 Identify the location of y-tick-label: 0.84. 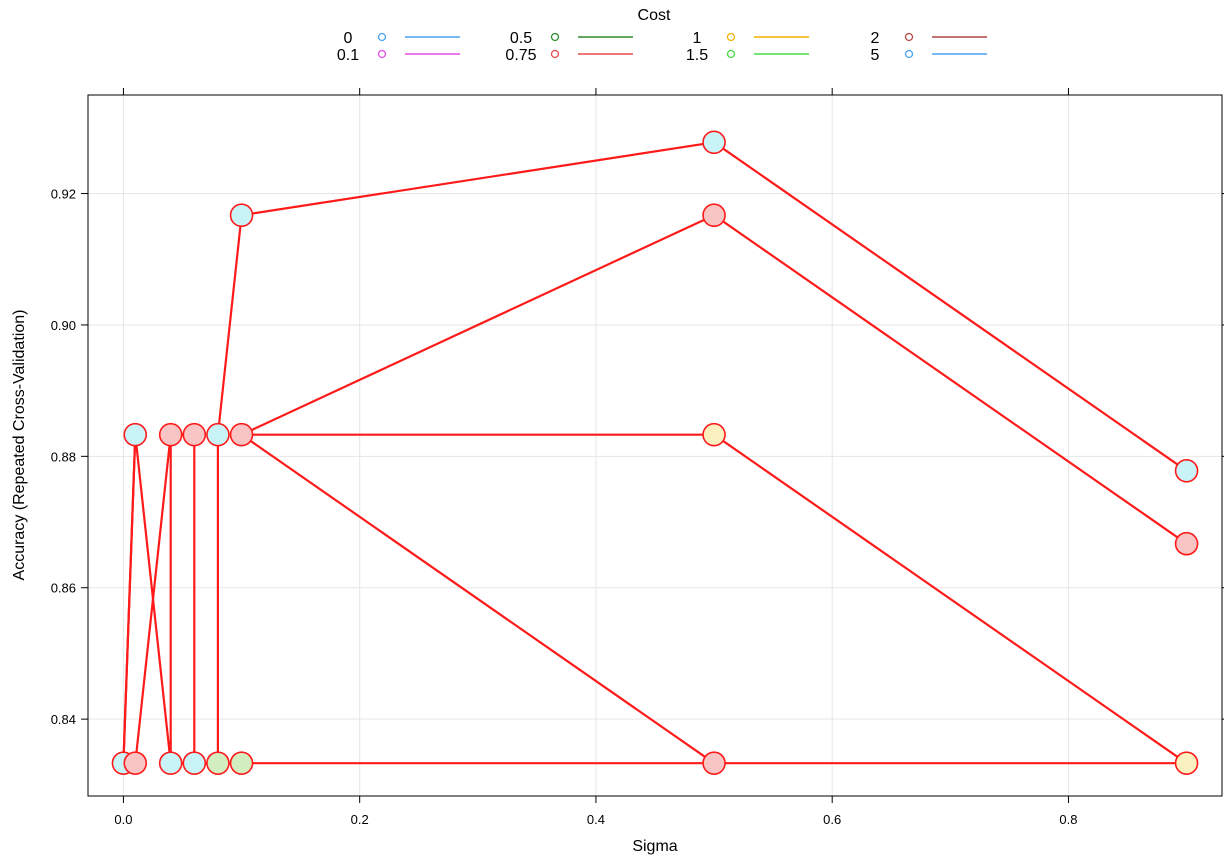
(63, 719).